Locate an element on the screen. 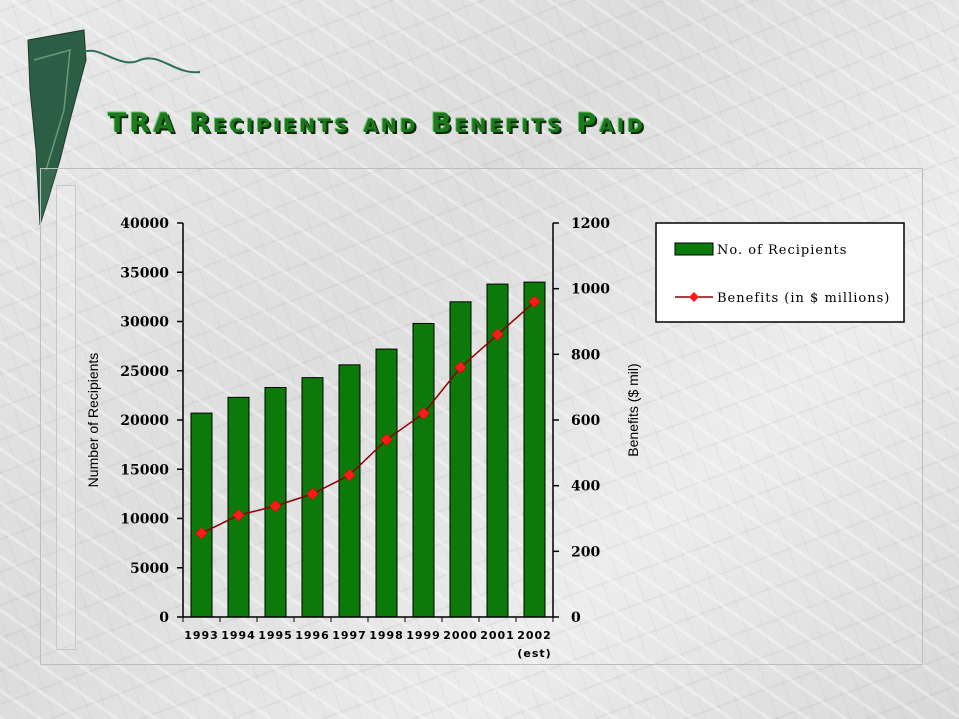 This screenshot has width=959, height=719. bar-recipients-1997 is located at coordinates (349, 491).